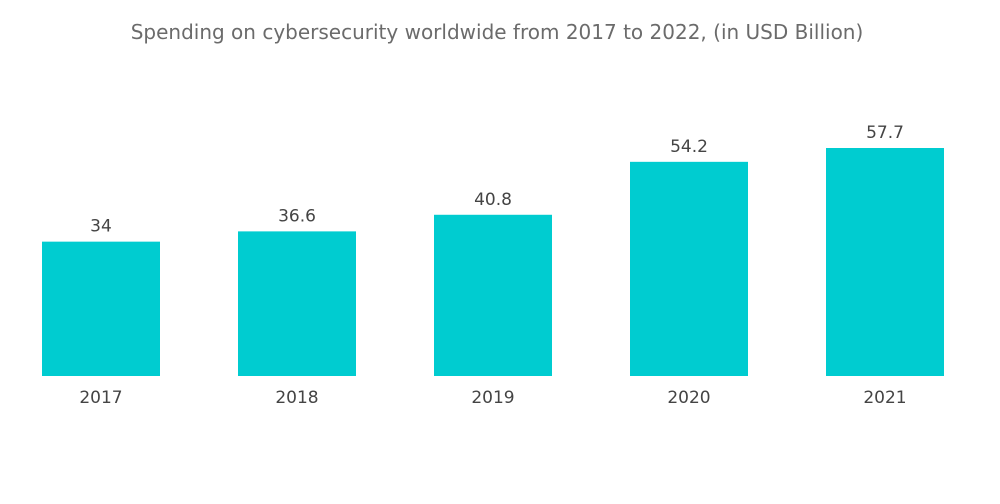  Describe the element at coordinates (688, 398) in the screenshot. I see `x-tick-2020: 2020` at that location.